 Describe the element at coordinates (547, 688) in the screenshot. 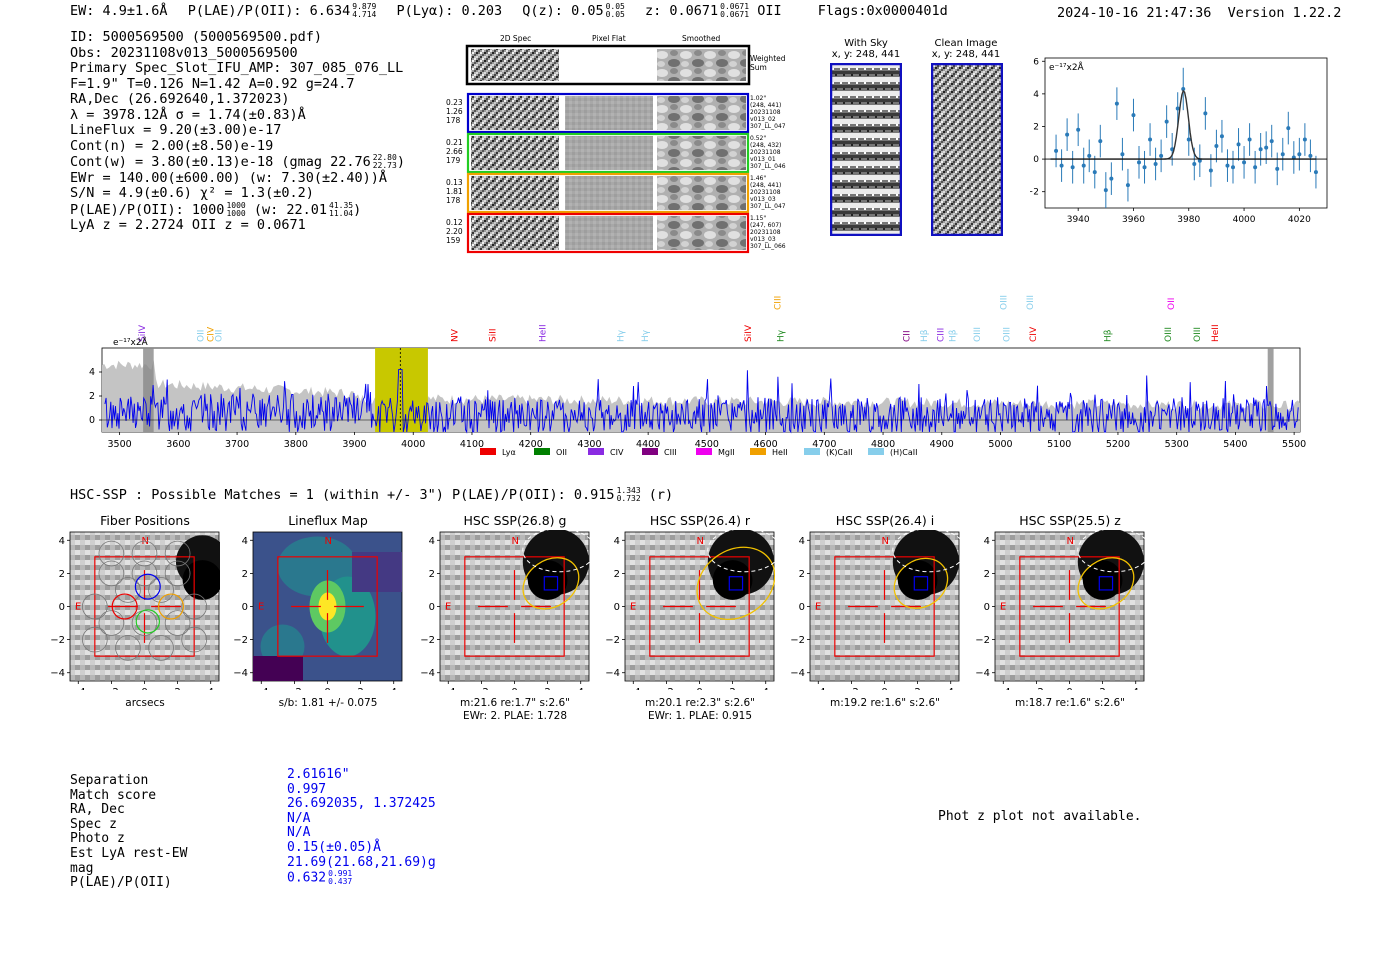

I see `hsc-xtick-label: 2` at that location.